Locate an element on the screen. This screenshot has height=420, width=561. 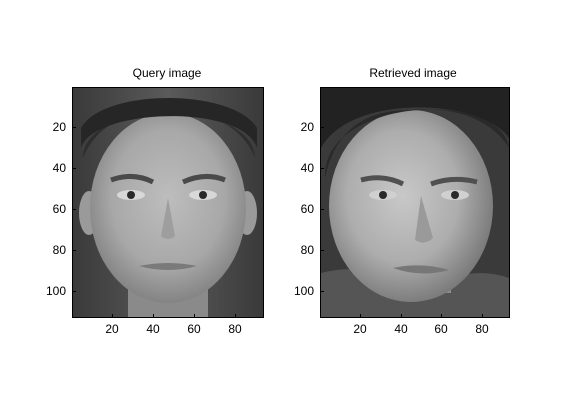
query-image-title: Query image is located at coordinates (167, 73).